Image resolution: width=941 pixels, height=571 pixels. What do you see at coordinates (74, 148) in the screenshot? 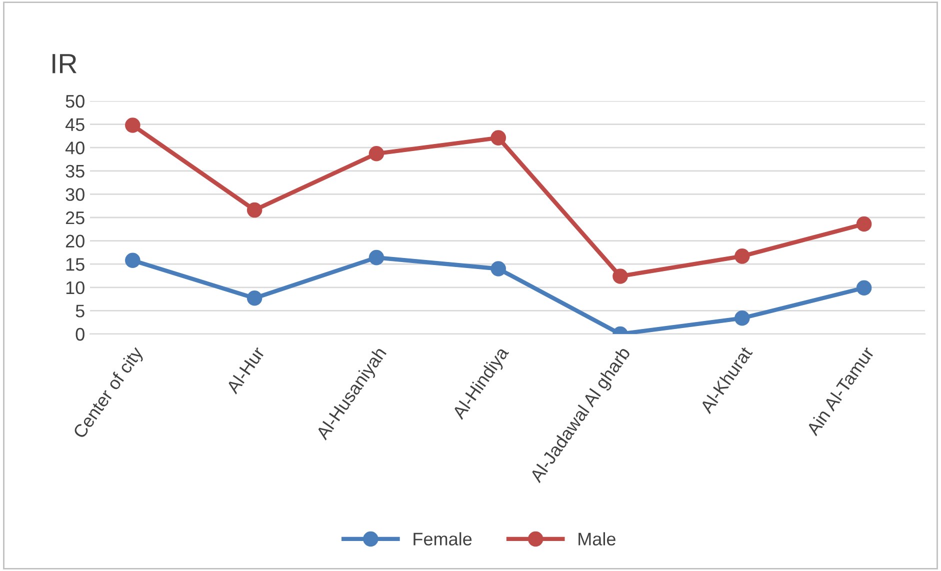
I see `y-tick-label: 40` at bounding box center [74, 148].